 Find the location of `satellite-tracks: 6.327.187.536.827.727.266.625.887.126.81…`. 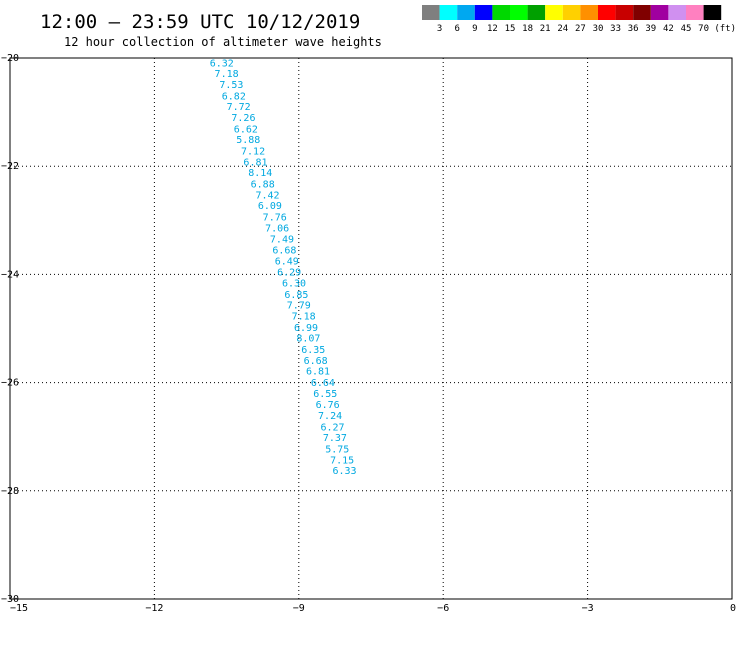

satellite-tracks: 6.327.187.536.827.727.266.625.887.126.81… is located at coordinates (283, 267).